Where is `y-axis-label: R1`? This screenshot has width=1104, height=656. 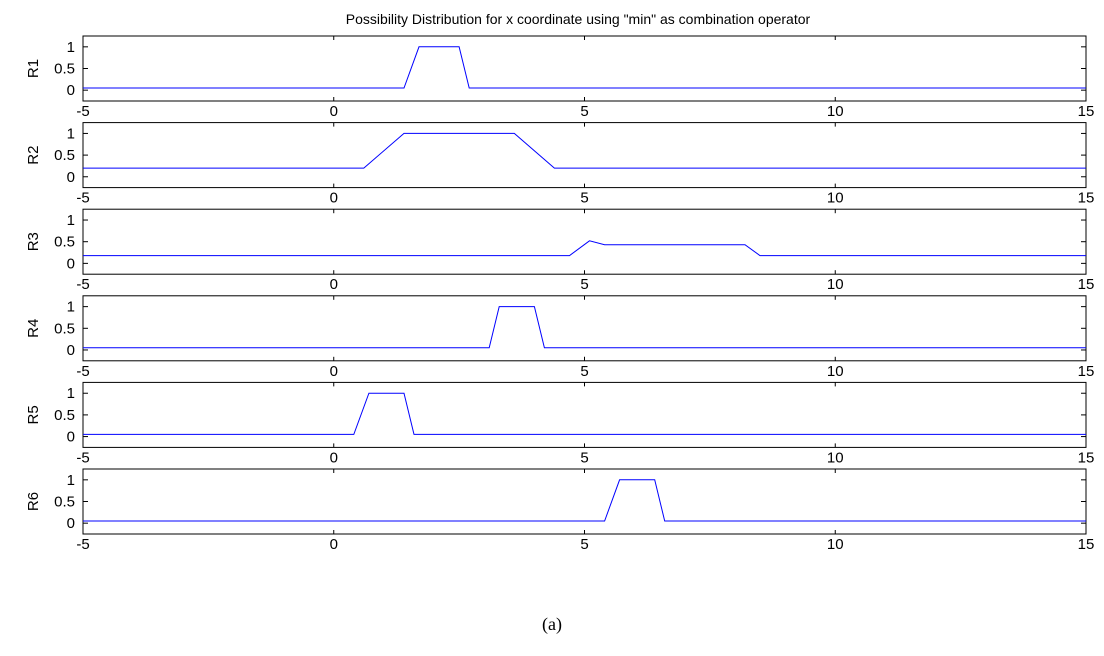 y-axis-label: R1 is located at coordinates (33, 68).